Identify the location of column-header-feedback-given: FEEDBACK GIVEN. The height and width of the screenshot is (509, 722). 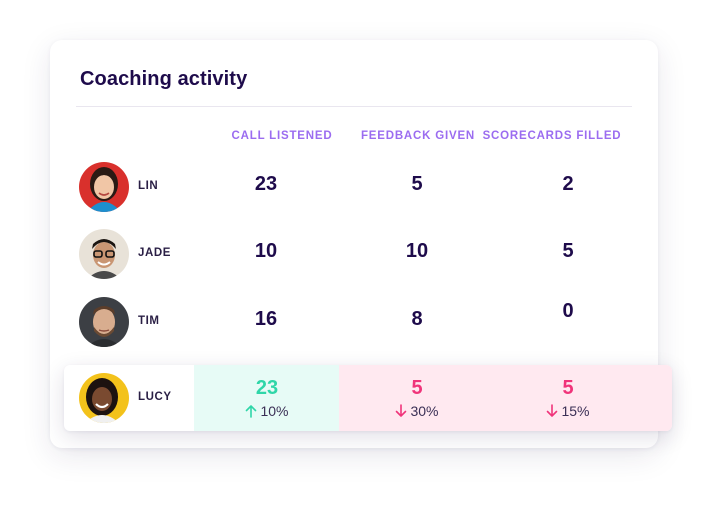
(418, 136).